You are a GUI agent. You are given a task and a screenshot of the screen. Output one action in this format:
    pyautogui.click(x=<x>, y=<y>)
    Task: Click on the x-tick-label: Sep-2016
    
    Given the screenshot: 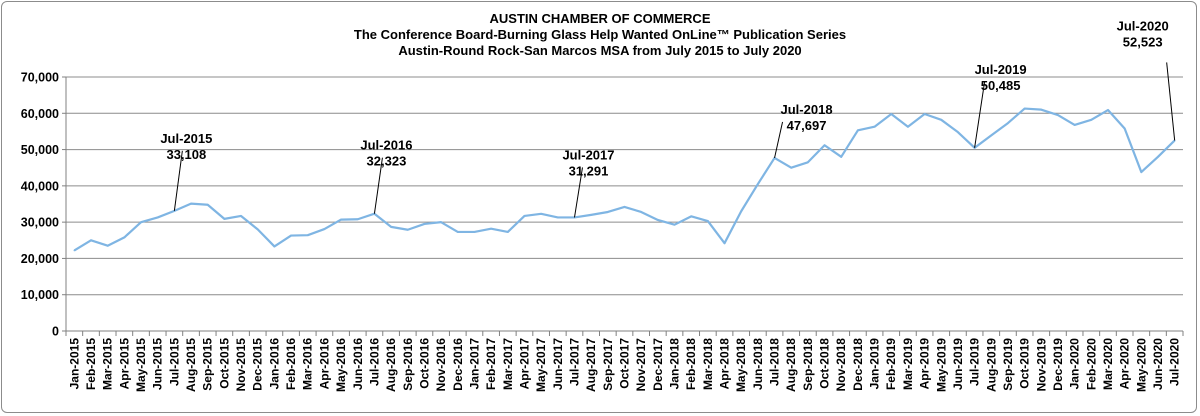 What is the action you would take?
    pyautogui.click(x=408, y=364)
    